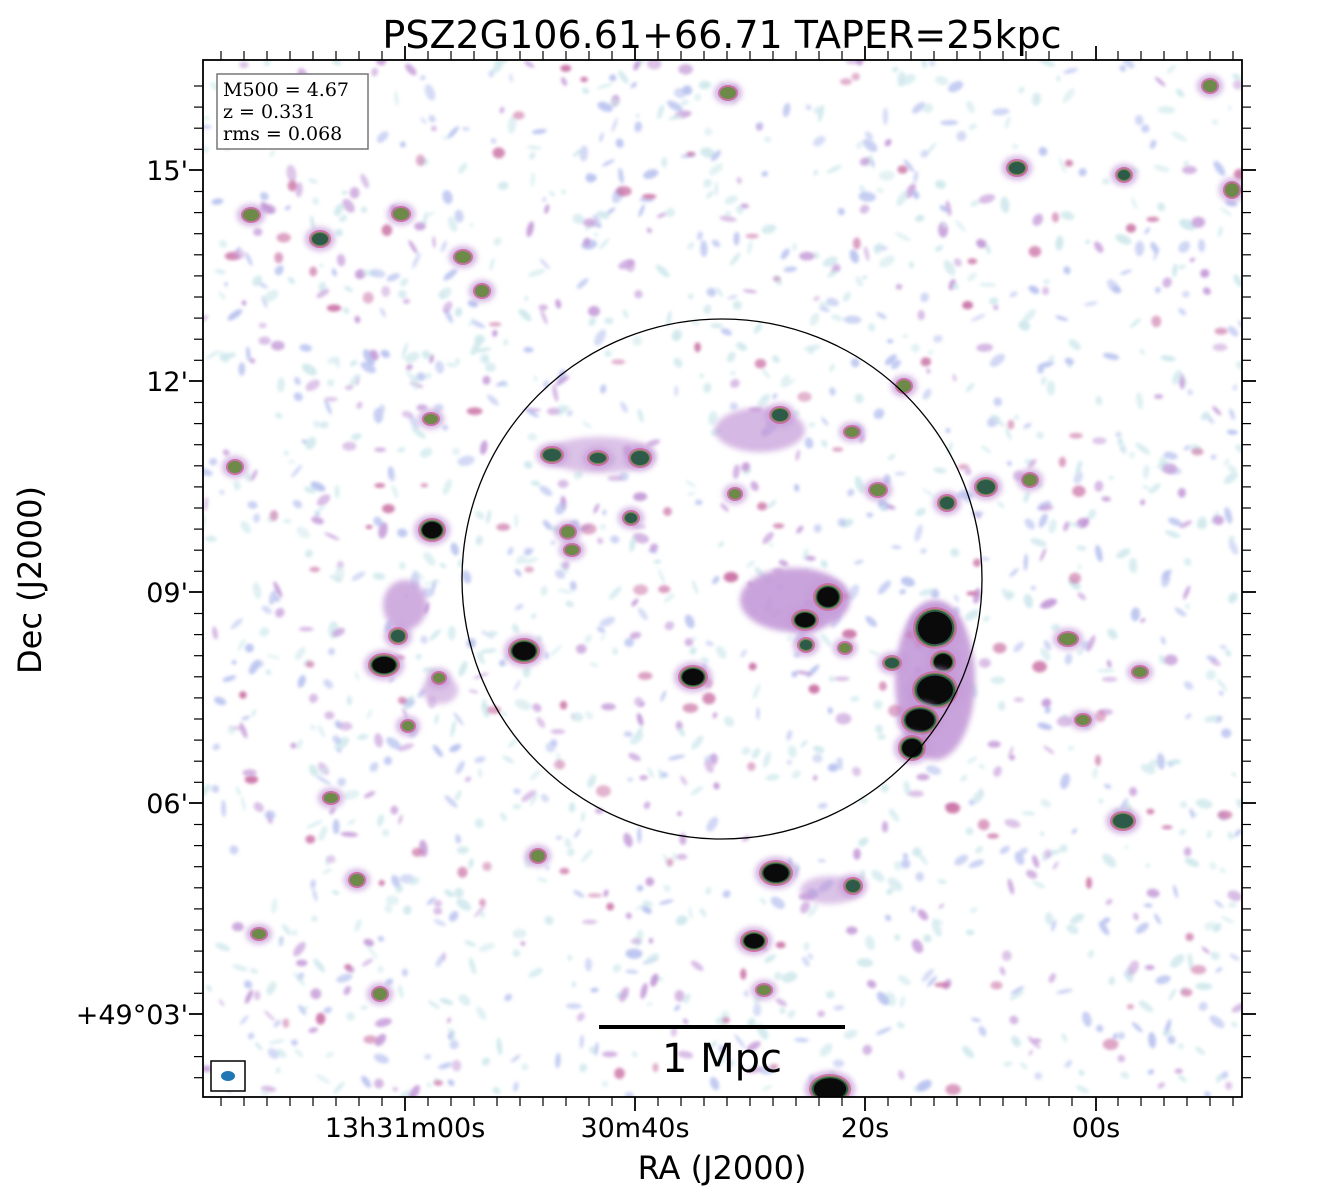  What do you see at coordinates (167, 804) in the screenshot?
I see `y-tick-label-06: 06'` at bounding box center [167, 804].